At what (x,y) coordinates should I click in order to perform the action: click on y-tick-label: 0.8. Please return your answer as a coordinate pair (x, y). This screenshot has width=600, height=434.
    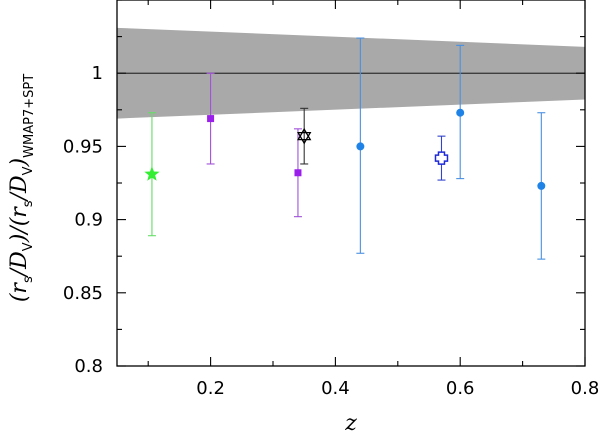
    Looking at the image, I should click on (88, 366).